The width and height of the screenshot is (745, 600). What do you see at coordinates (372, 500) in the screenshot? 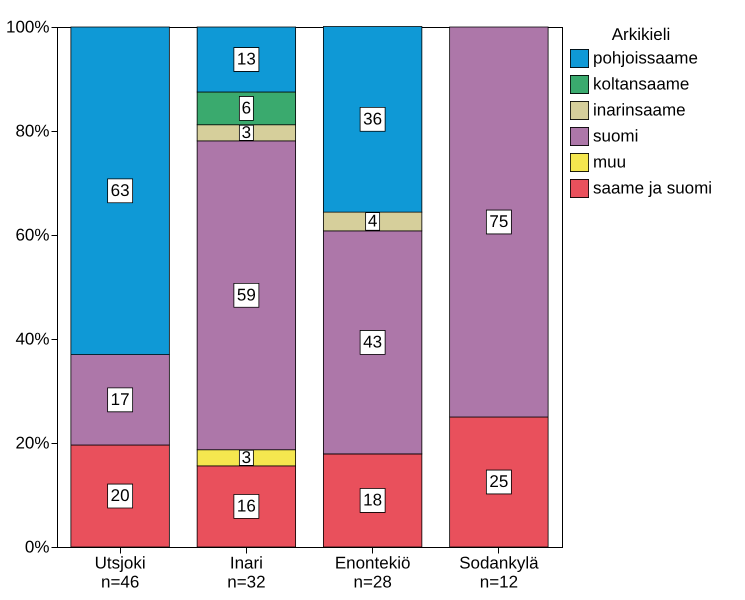
I see `data-label: 18` at bounding box center [372, 500].